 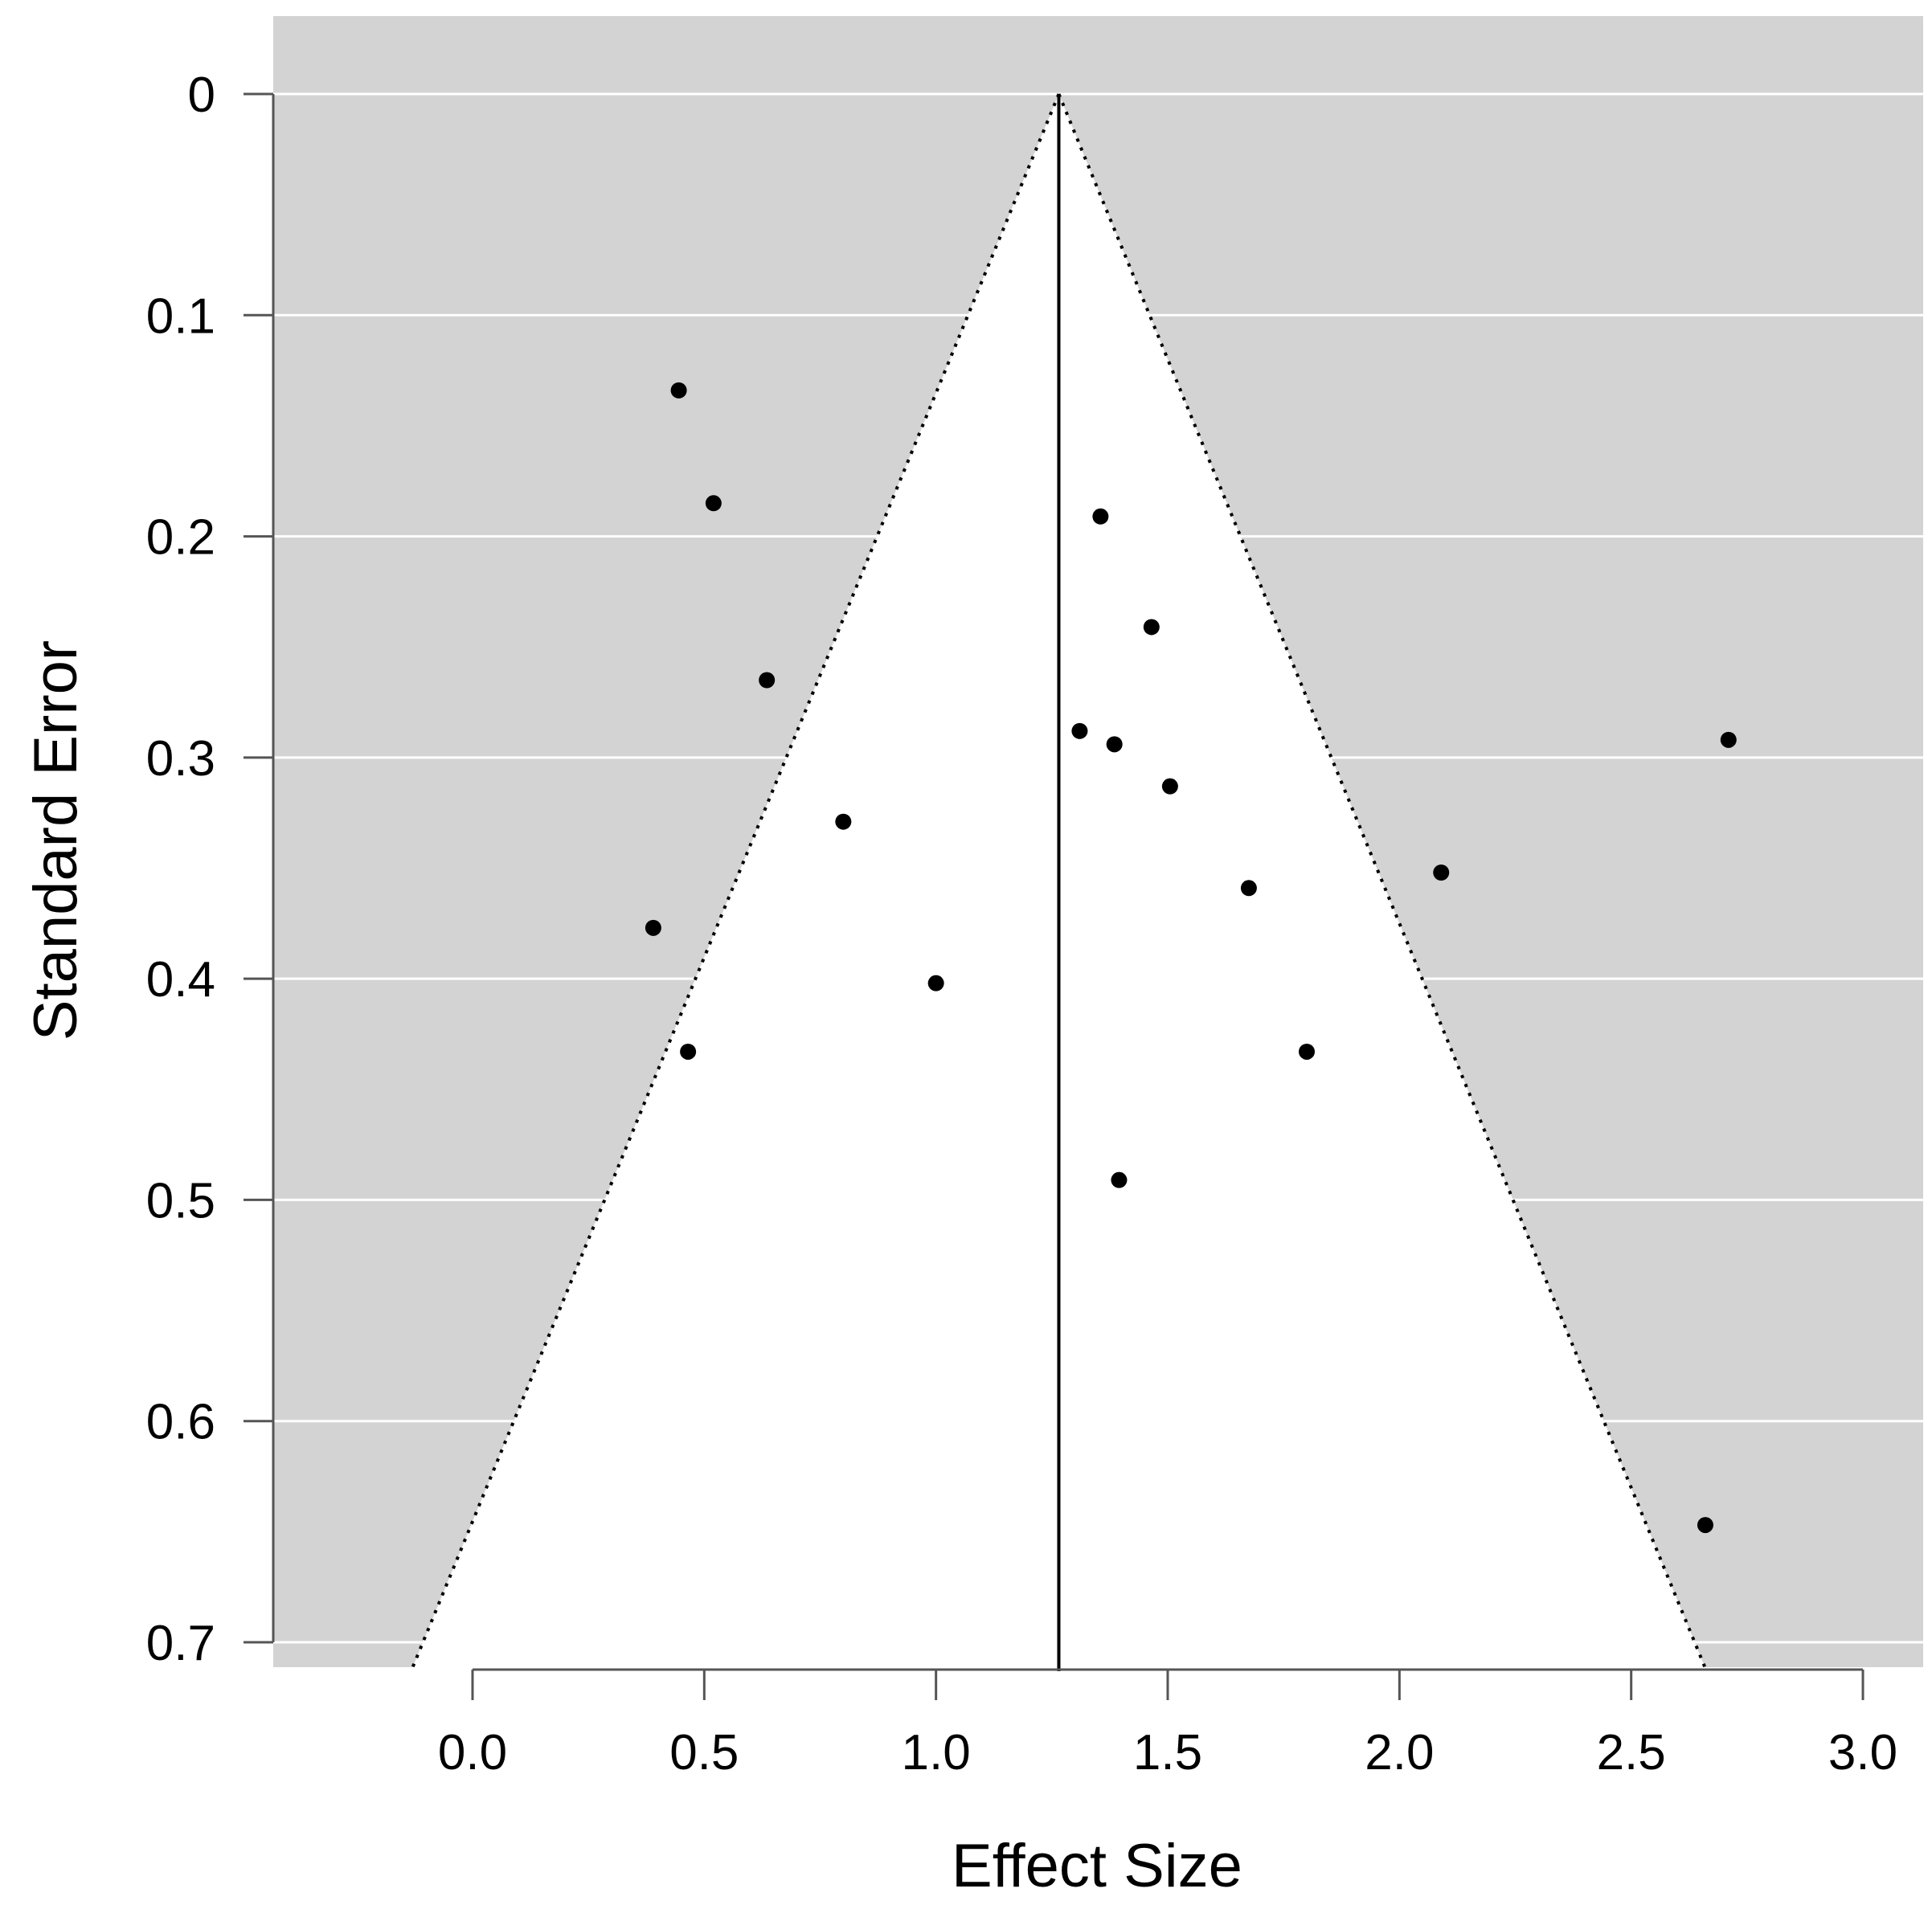 I want to click on x-tick-label-0.0: 0.0, so click(x=472, y=1752).